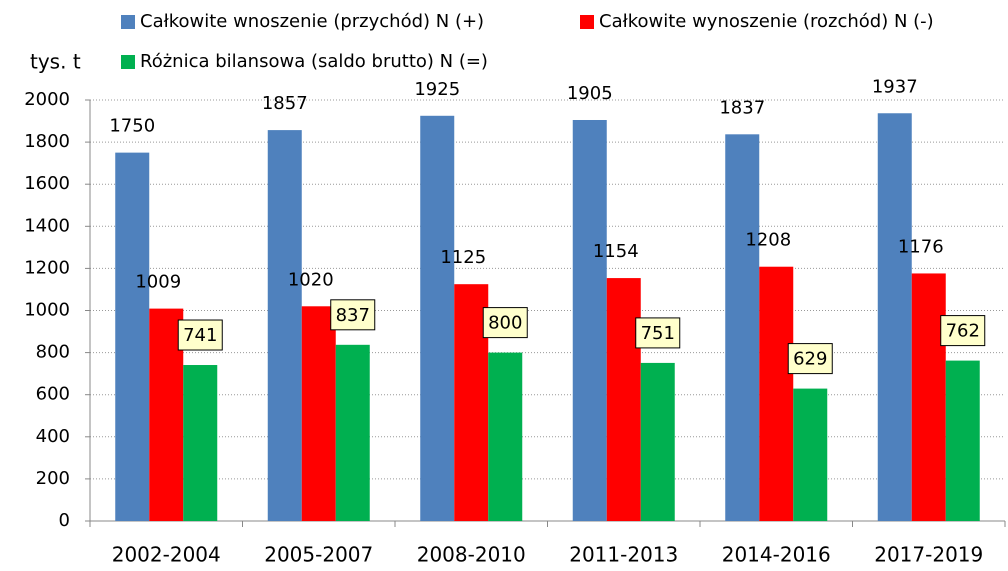  I want to click on data-label: 837, so click(353, 315).